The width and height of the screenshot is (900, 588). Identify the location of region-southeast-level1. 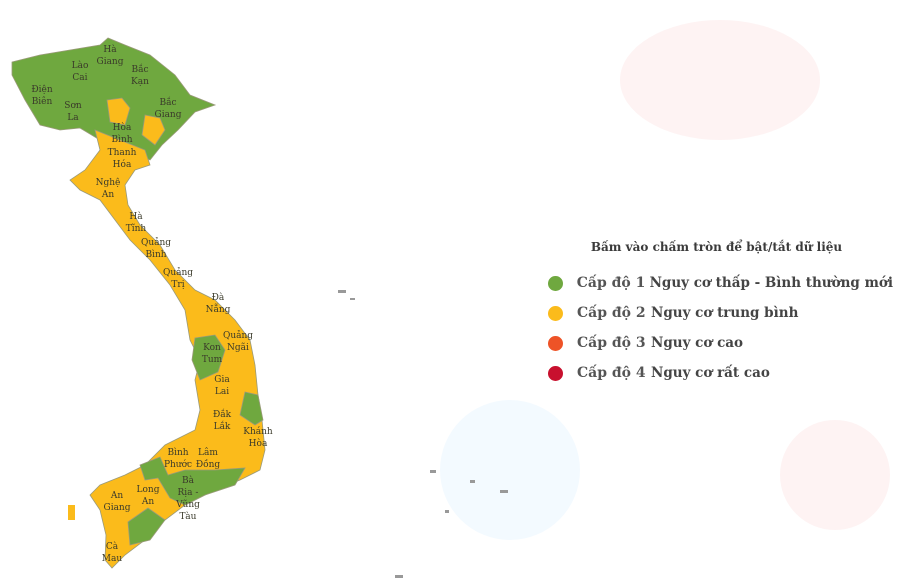
(192, 481).